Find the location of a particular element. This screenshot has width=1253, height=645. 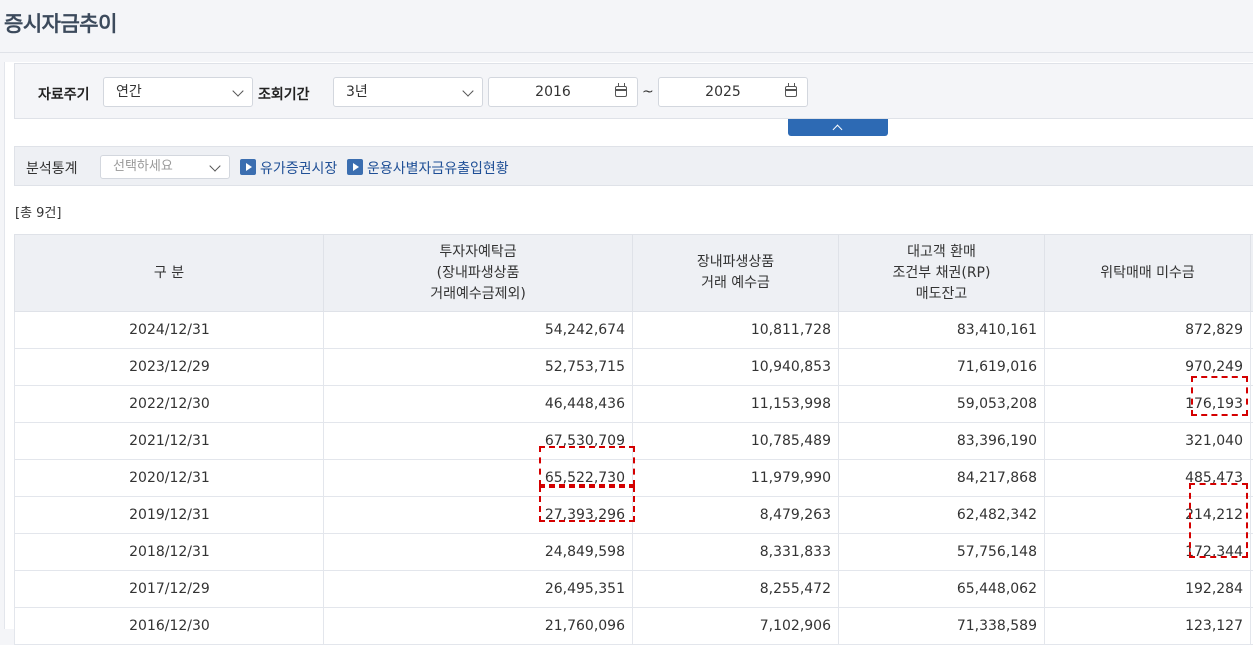

cell-date: 2018/12/31 is located at coordinates (169, 552).